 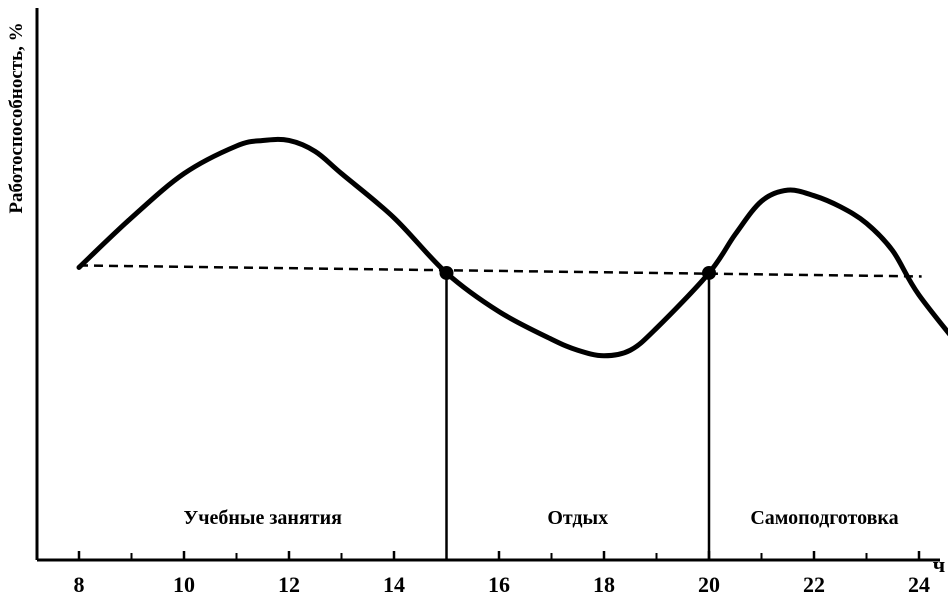 What do you see at coordinates (541, 518) in the screenshot?
I see `region-labels: Учебные занятия Отдых Самоподготовка` at bounding box center [541, 518].